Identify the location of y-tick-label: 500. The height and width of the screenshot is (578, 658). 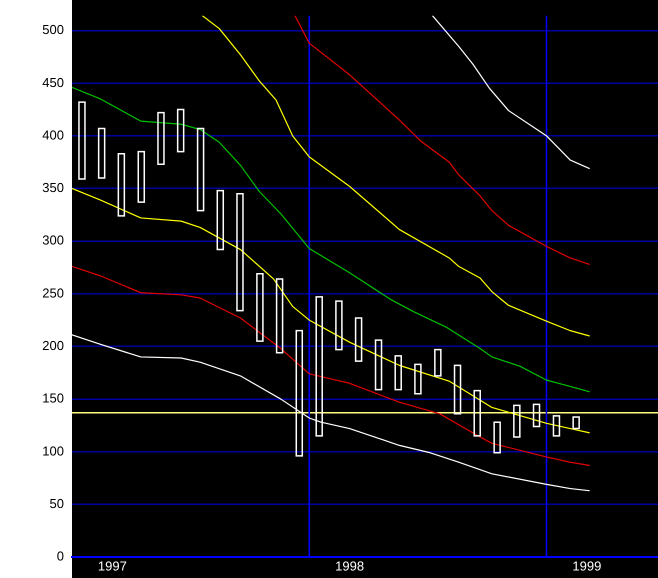
(53, 30).